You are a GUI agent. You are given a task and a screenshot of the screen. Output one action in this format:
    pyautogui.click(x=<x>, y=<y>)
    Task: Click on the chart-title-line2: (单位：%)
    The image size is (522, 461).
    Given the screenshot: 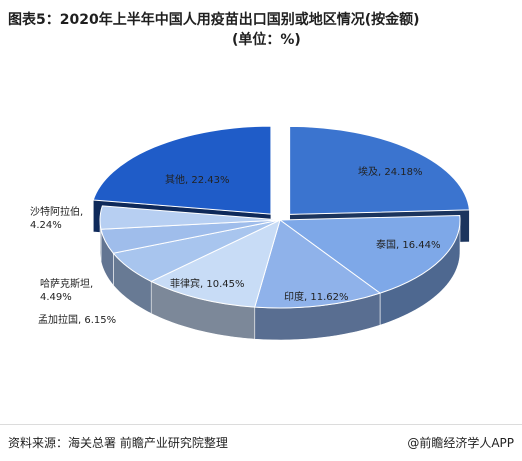 What is the action you would take?
    pyautogui.click(x=266, y=40)
    